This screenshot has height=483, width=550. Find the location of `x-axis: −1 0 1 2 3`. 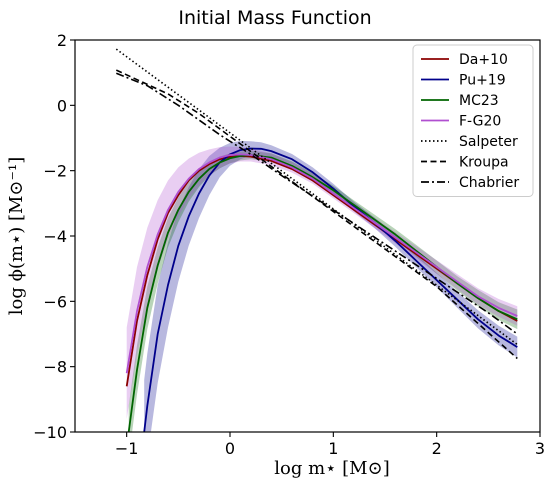

x-axis: −1 0 1 2 3 is located at coordinates (330, 445).